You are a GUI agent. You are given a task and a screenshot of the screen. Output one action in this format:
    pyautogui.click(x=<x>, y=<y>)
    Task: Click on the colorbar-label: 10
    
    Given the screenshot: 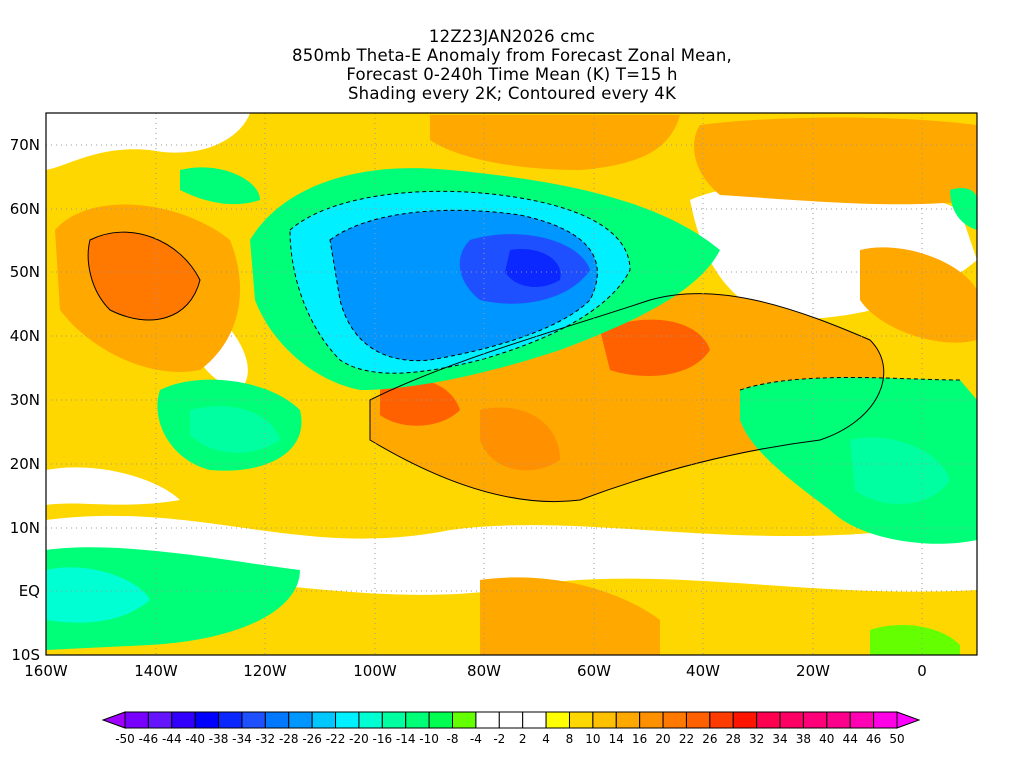 What is the action you would take?
    pyautogui.click(x=593, y=739)
    